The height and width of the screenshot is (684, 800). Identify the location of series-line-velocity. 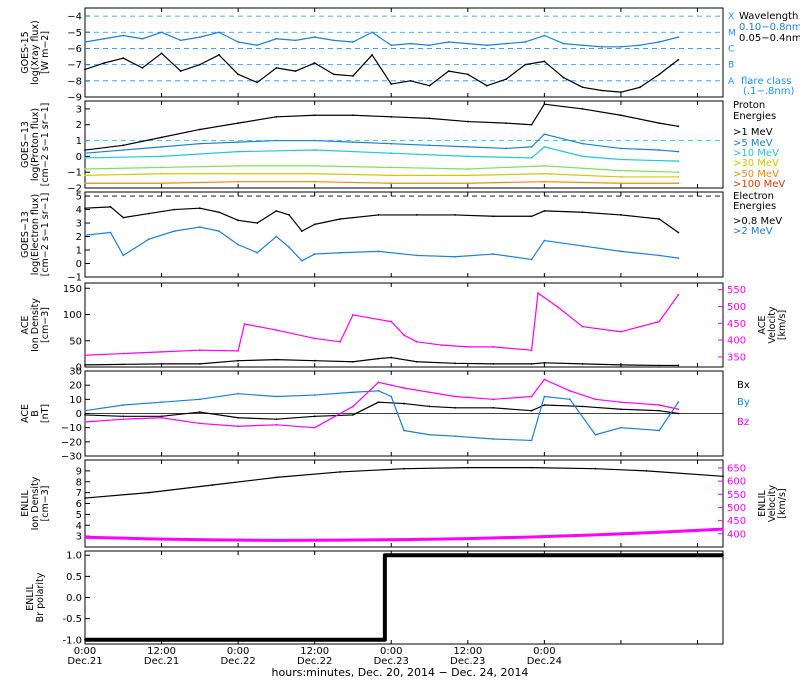
(381, 324).